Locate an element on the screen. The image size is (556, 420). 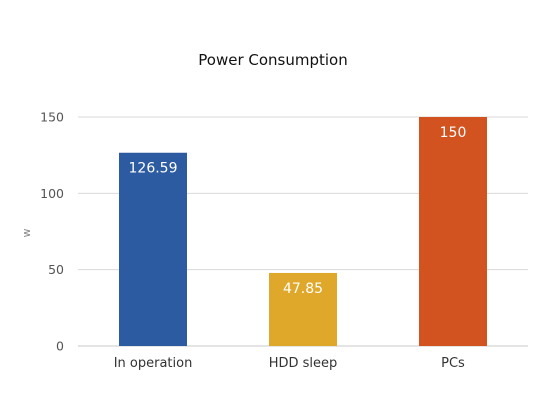
y-tick-label: 50 is located at coordinates (56, 269).